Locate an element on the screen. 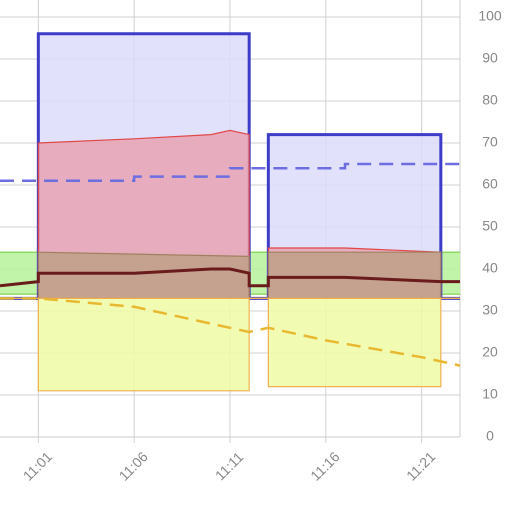  x-tick-label: 11:21 is located at coordinates (421, 466).